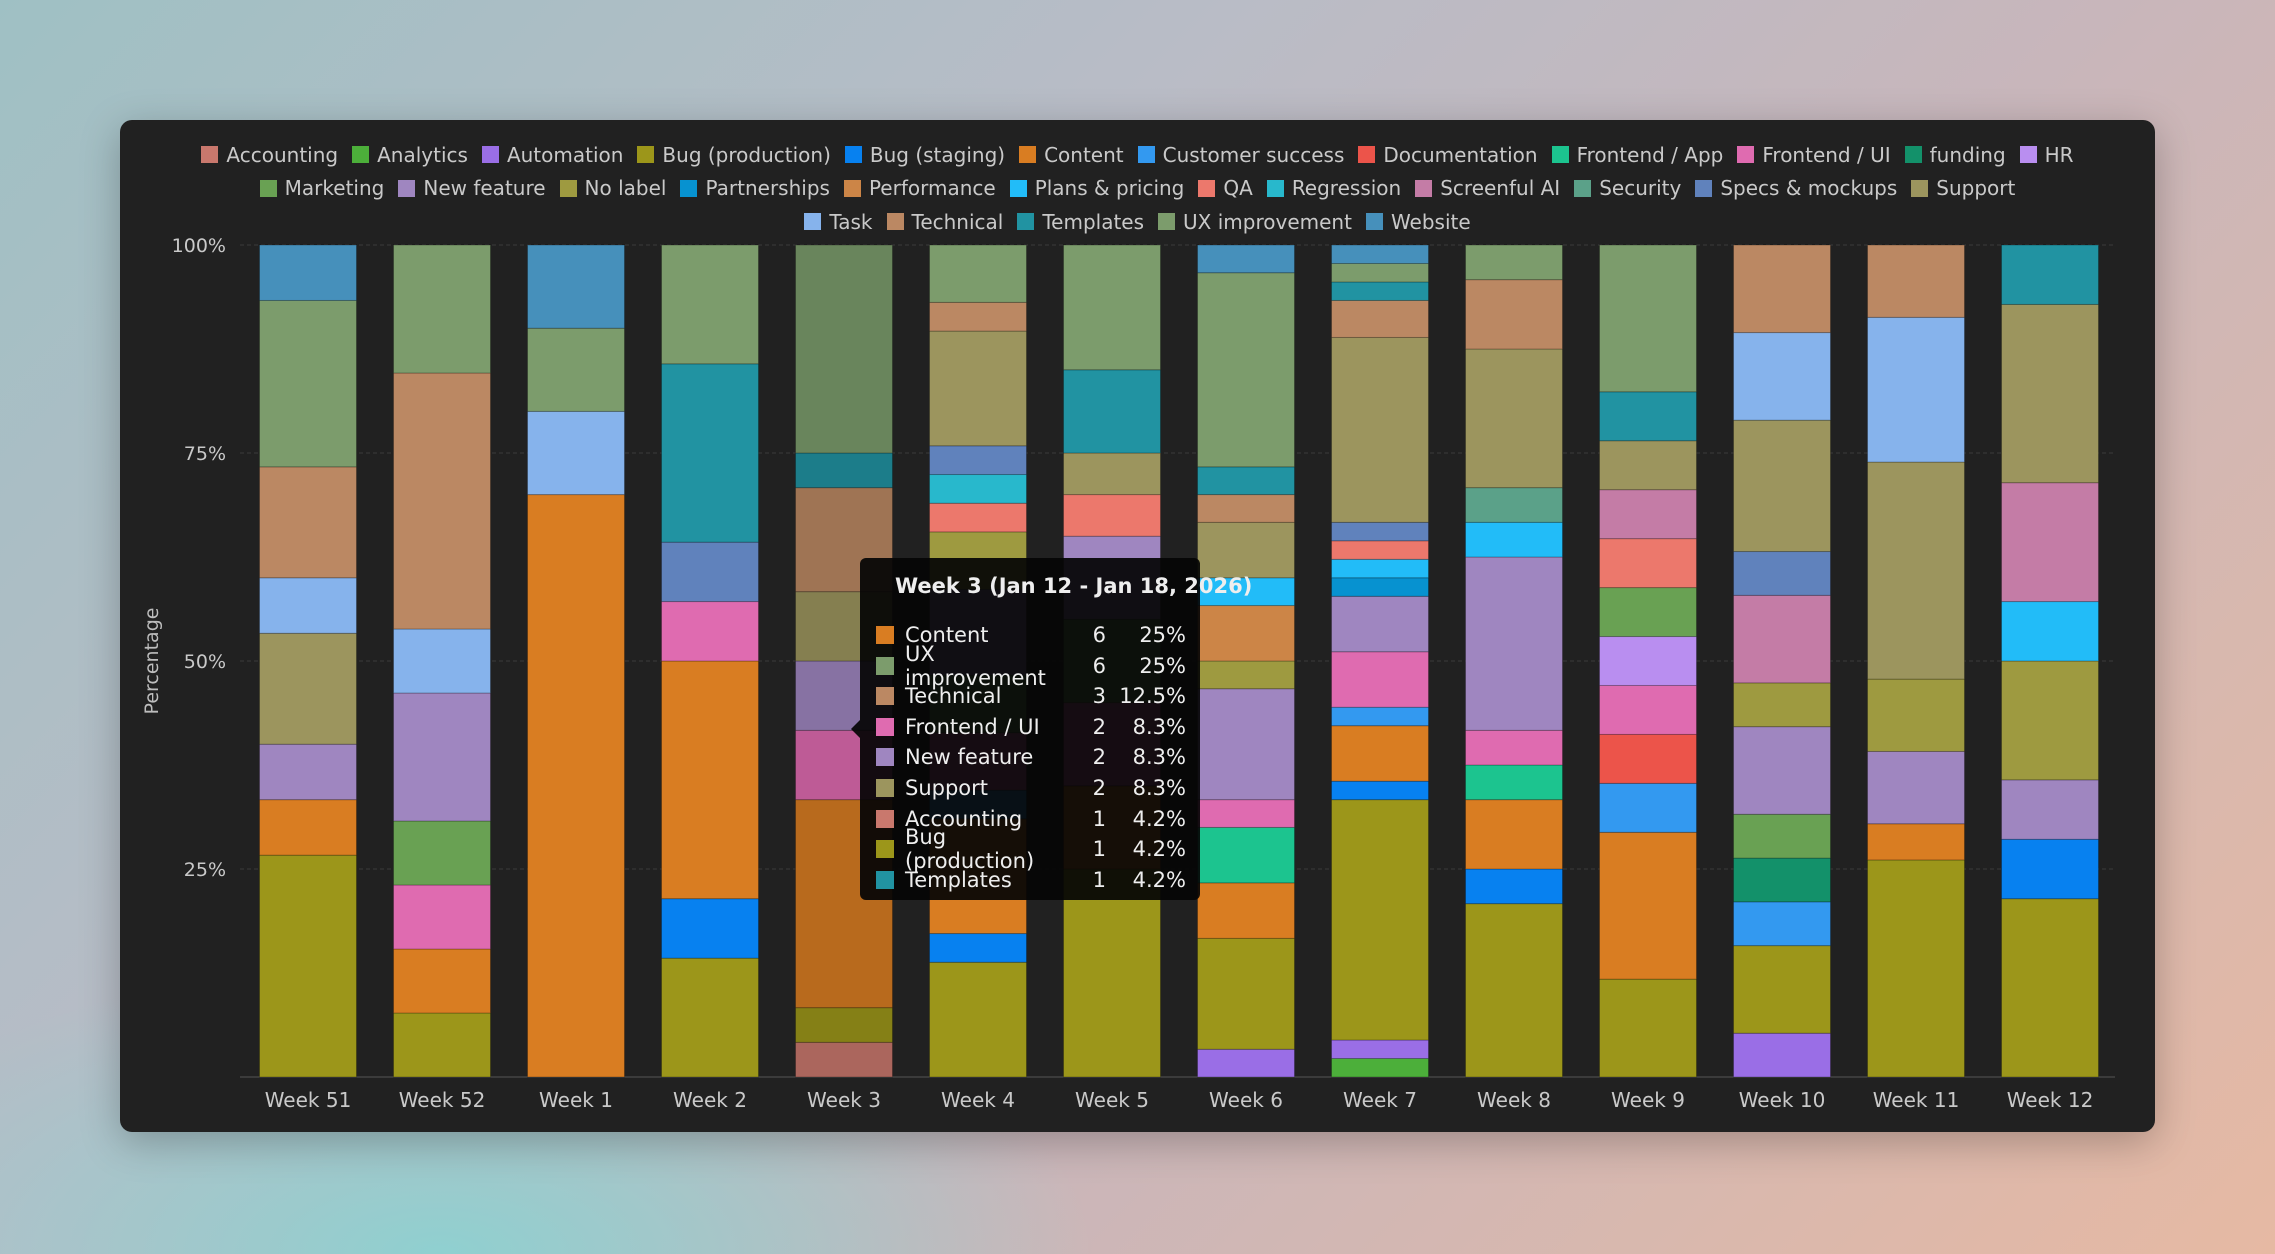 The height and width of the screenshot is (1254, 2275). Describe the element at coordinates (1333, 188) in the screenshot. I see `legend-item-regression: Regression` at that location.